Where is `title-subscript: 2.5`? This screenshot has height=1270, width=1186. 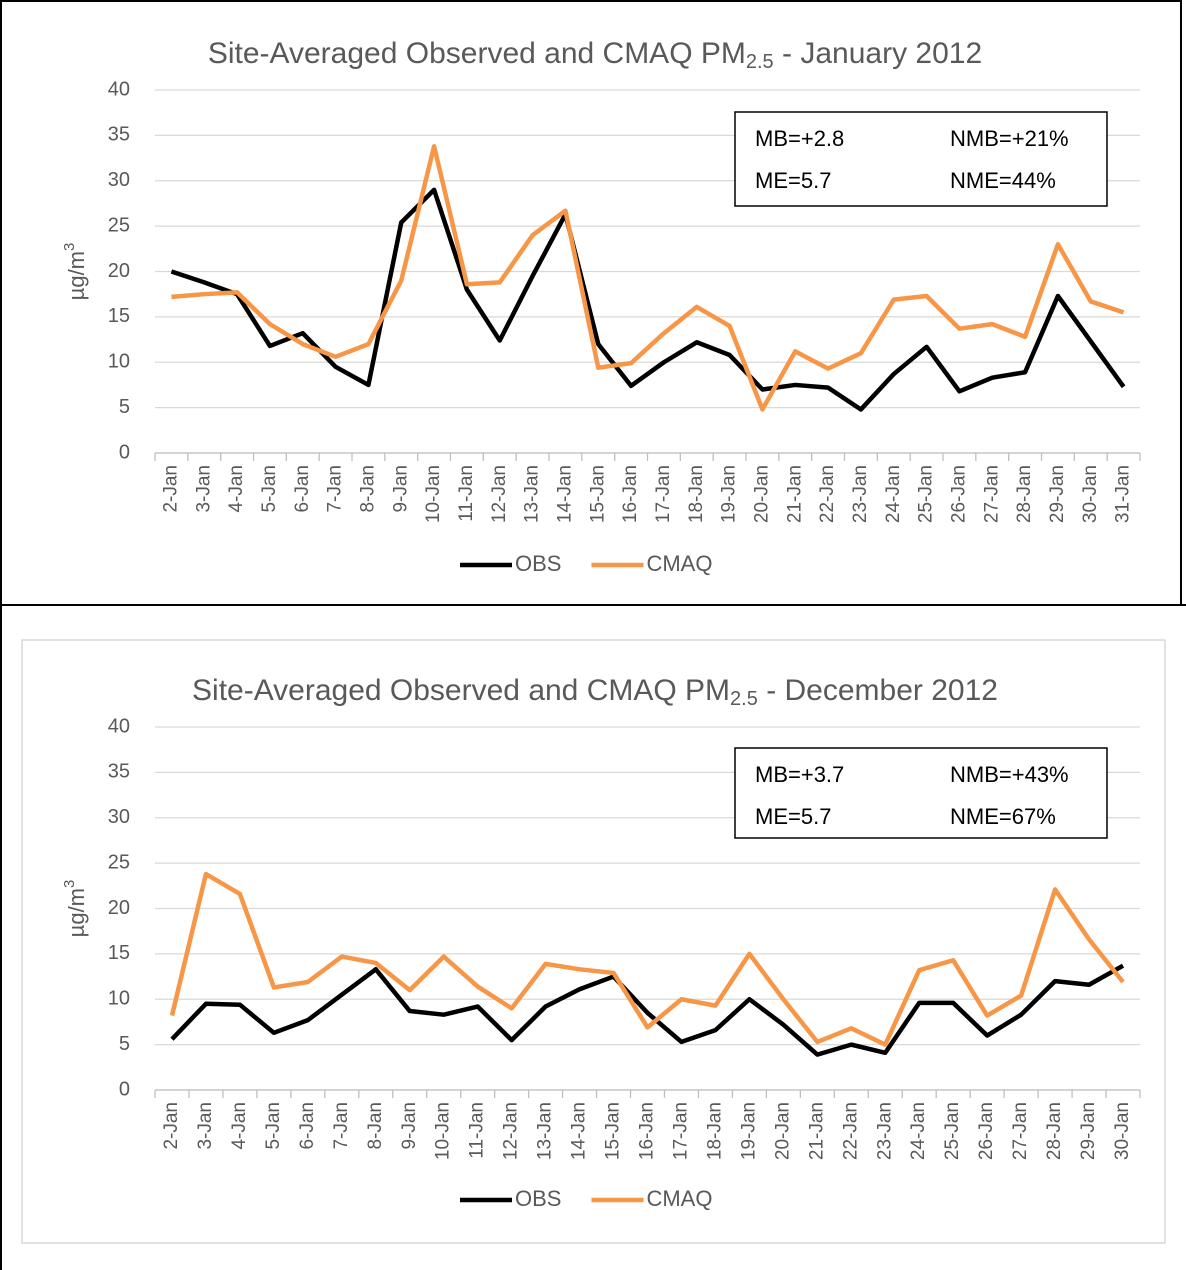 title-subscript: 2.5 is located at coordinates (760, 62).